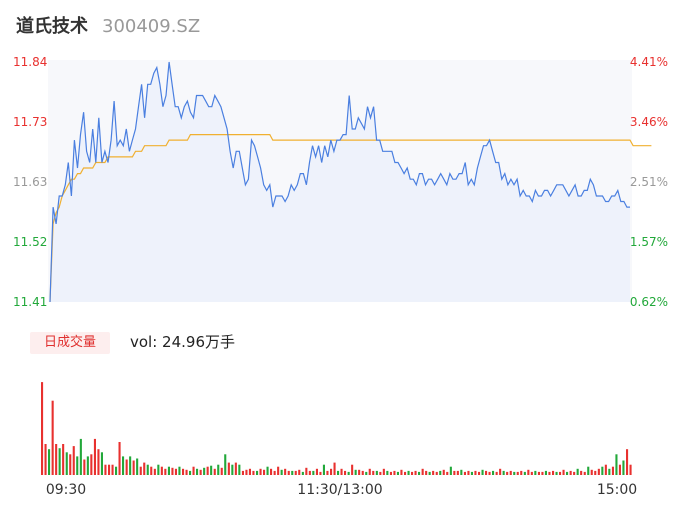 The height and width of the screenshot is (524, 686). What do you see at coordinates (649, 122) in the screenshot?
I see `percent-label: 3.46%` at bounding box center [649, 122].